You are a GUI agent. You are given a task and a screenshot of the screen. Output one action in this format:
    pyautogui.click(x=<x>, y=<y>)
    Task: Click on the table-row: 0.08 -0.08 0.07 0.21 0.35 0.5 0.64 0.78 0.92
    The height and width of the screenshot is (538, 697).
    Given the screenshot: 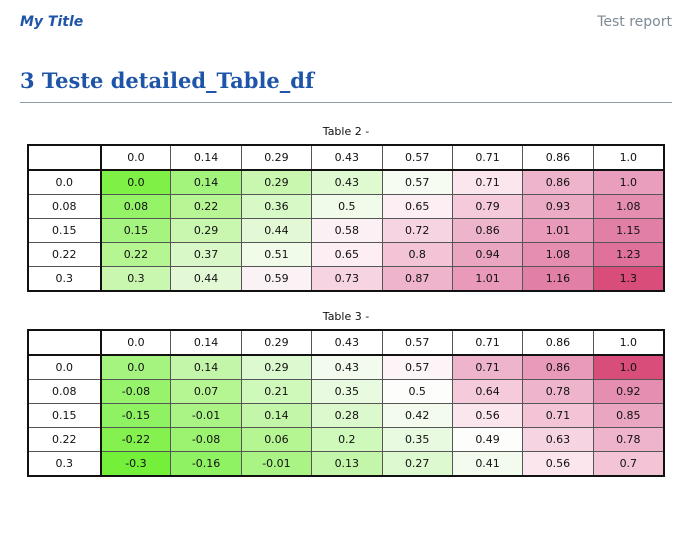 What is the action you would take?
    pyautogui.click(x=346, y=391)
    